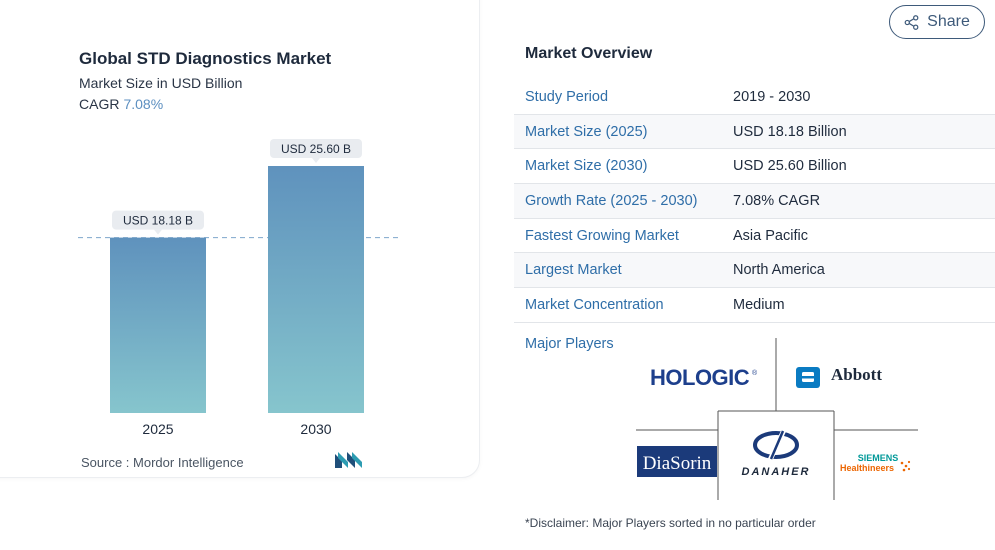  I want to click on overview-label: Market Size (2030), so click(586, 166).